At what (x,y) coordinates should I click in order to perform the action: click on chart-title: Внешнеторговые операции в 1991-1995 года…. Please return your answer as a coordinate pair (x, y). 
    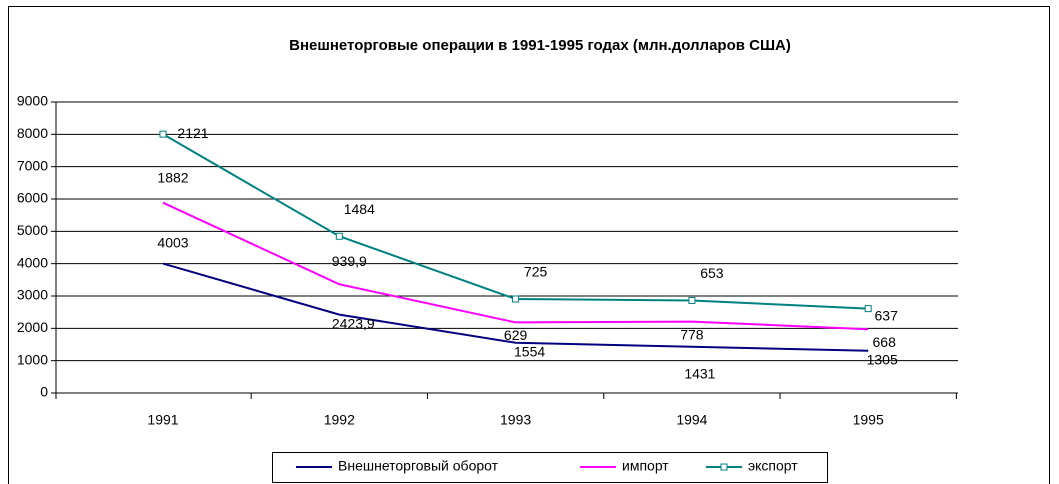
    Looking at the image, I should click on (540, 45).